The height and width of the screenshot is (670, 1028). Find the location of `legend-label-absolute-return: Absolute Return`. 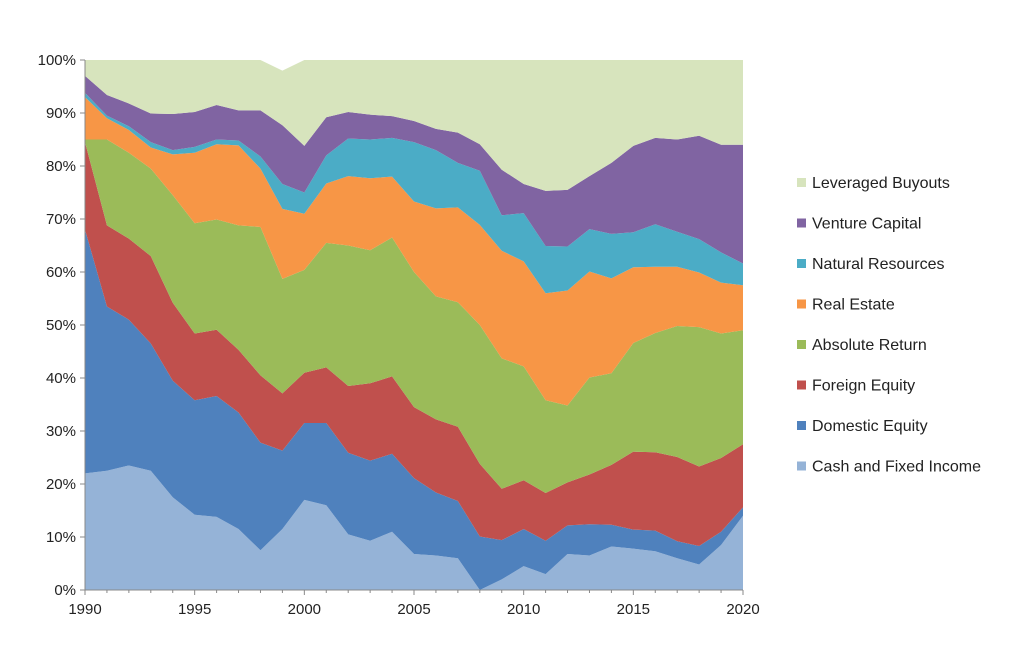

legend-label-absolute-return: Absolute Return is located at coordinates (869, 345).